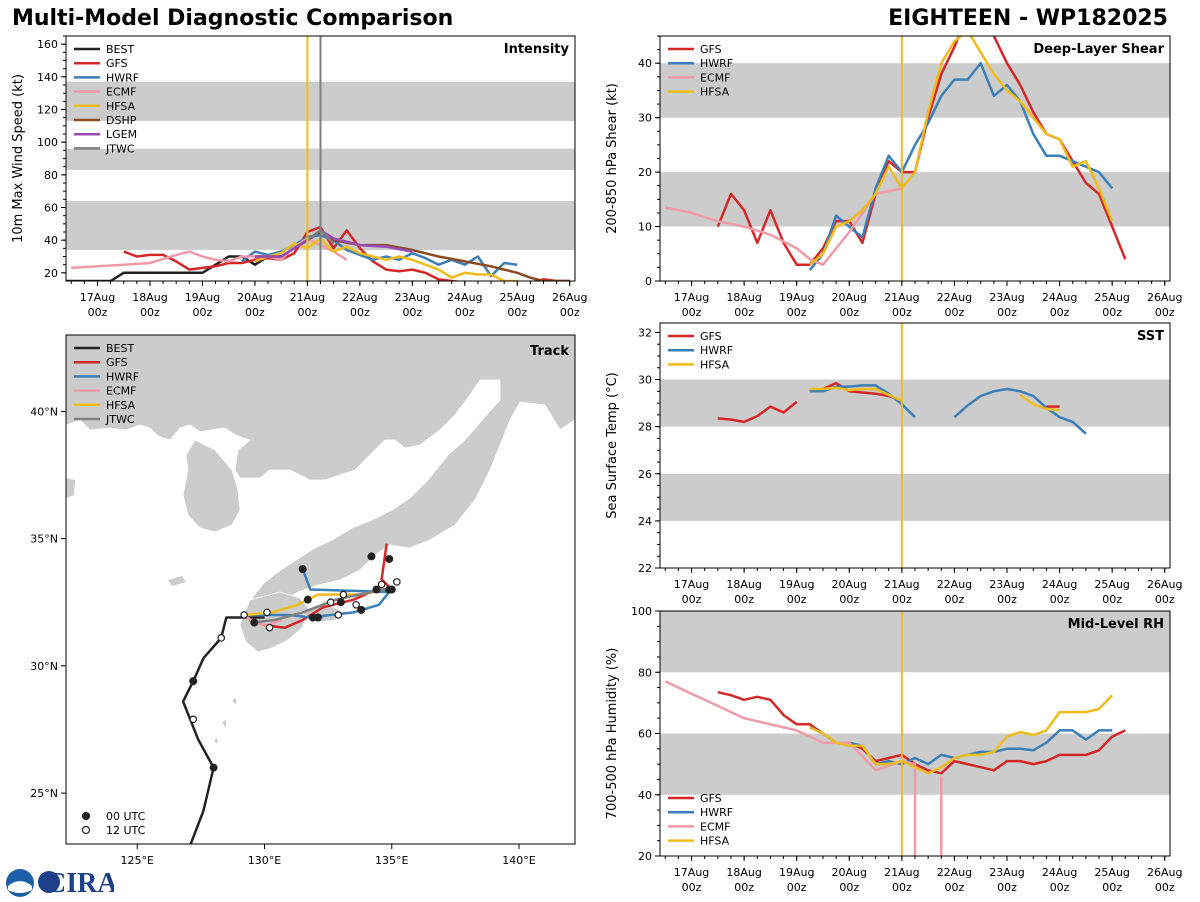 This screenshot has width=1200, height=902. I want to click on shear-ylabel: 200-850 hPa Shear (kt), so click(612, 158).